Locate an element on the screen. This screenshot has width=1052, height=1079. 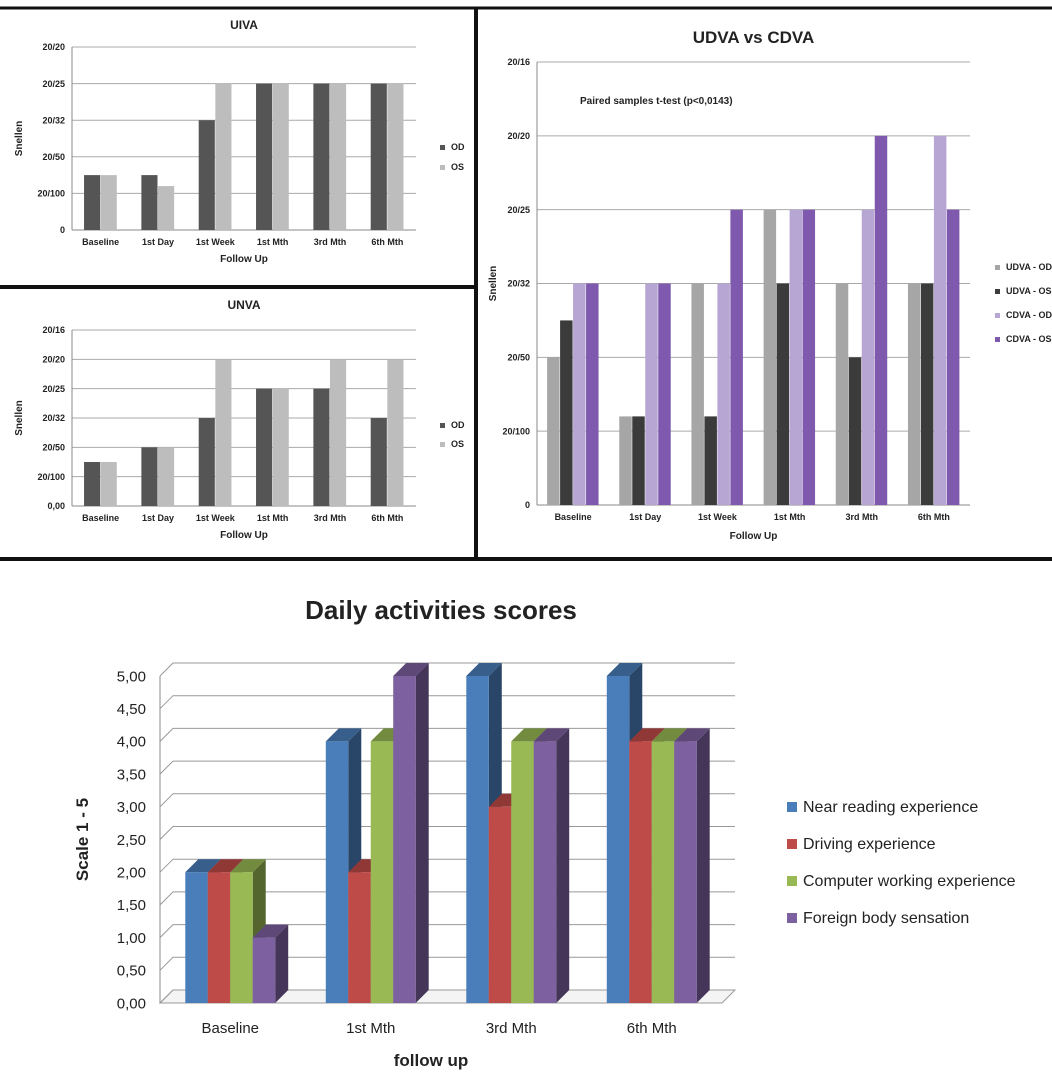
y-tick-label: 20/20 is located at coordinates (518, 136).